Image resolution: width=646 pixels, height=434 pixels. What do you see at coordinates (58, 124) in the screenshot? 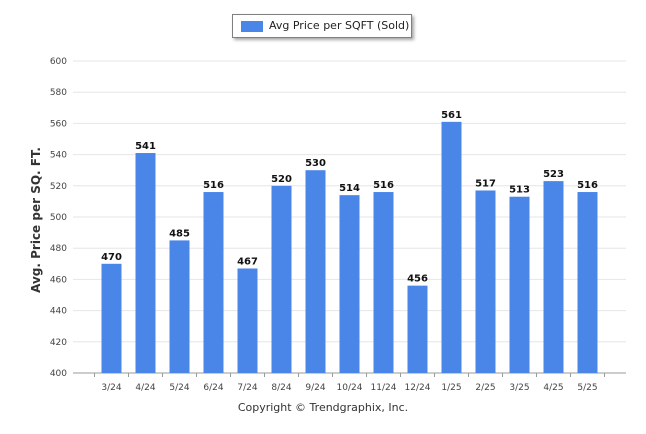
I see `y-tick-label: 560` at bounding box center [58, 124].